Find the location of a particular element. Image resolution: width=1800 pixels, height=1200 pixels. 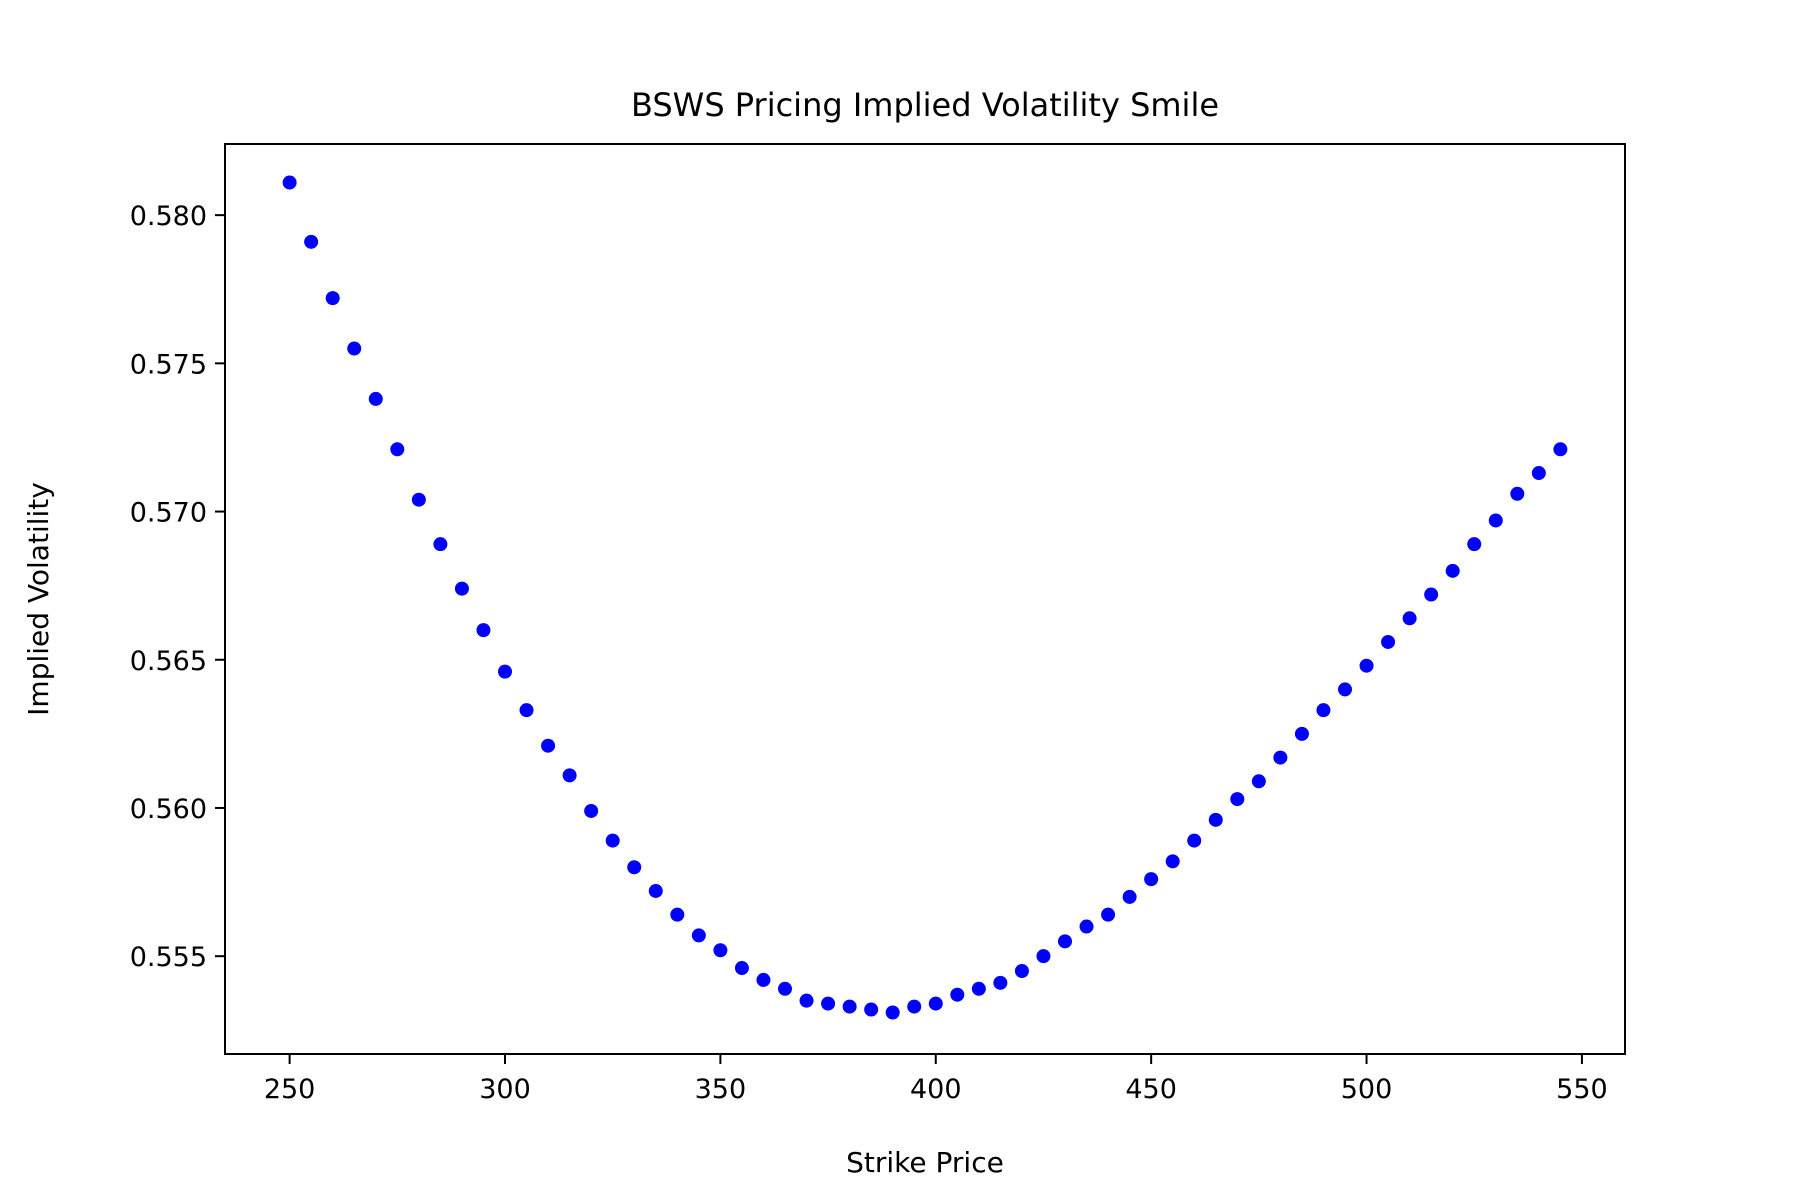

y-tick-label: 0.560 is located at coordinates (168, 809).